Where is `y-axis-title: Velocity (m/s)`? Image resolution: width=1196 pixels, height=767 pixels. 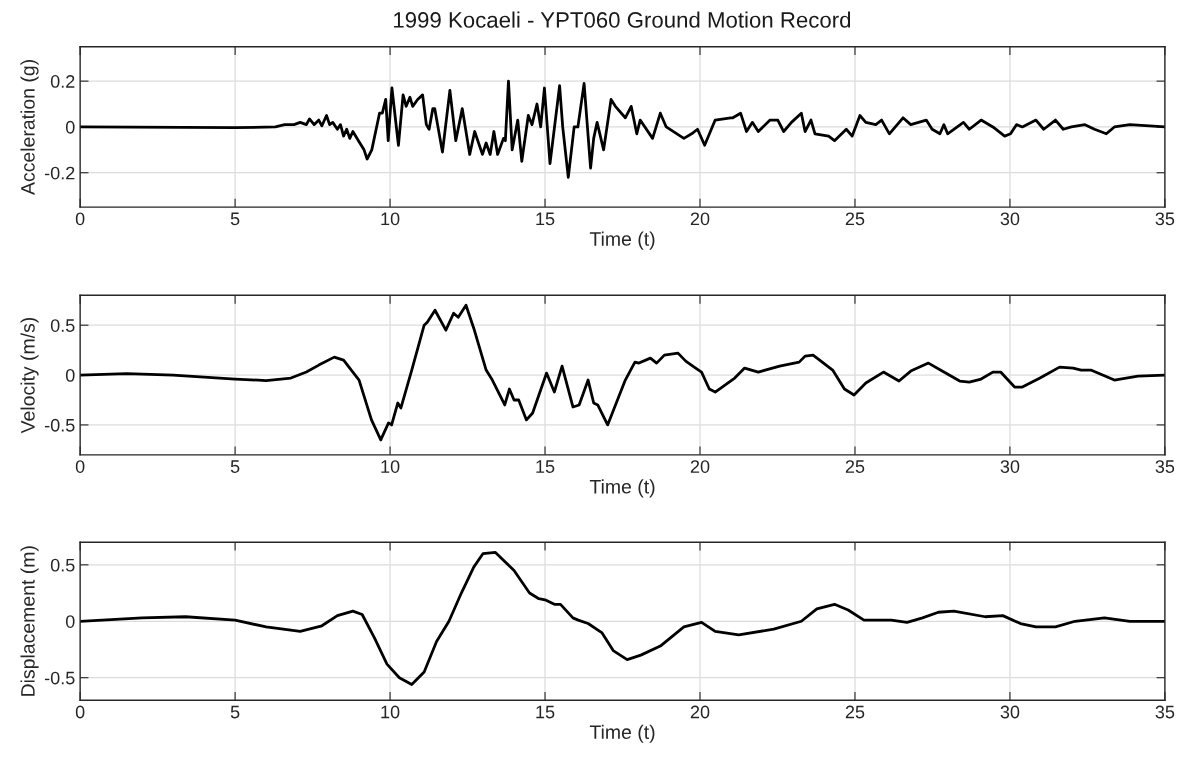 y-axis-title: Velocity (m/s) is located at coordinates (29, 375).